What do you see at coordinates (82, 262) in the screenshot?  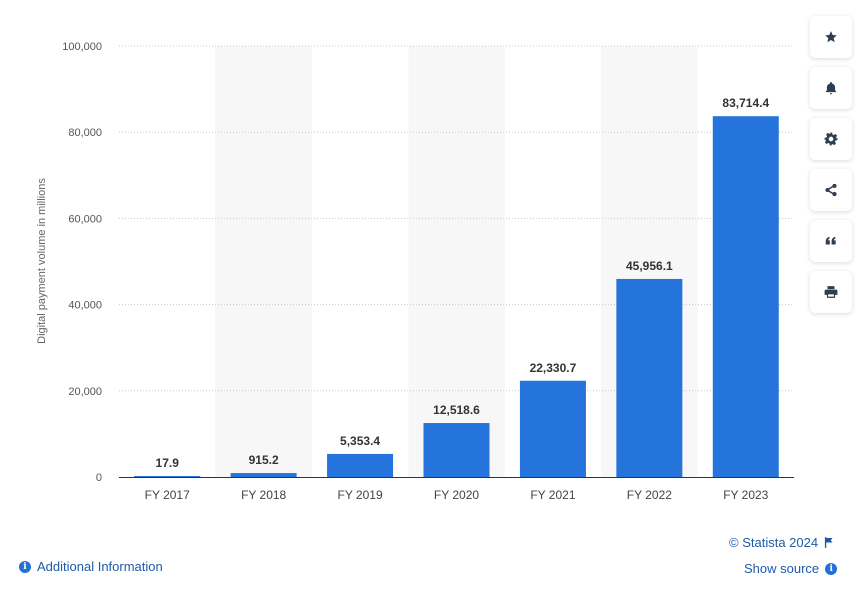 I see `y-axis: 0 20,000 40,000 60,000 80,000 100,000` at bounding box center [82, 262].